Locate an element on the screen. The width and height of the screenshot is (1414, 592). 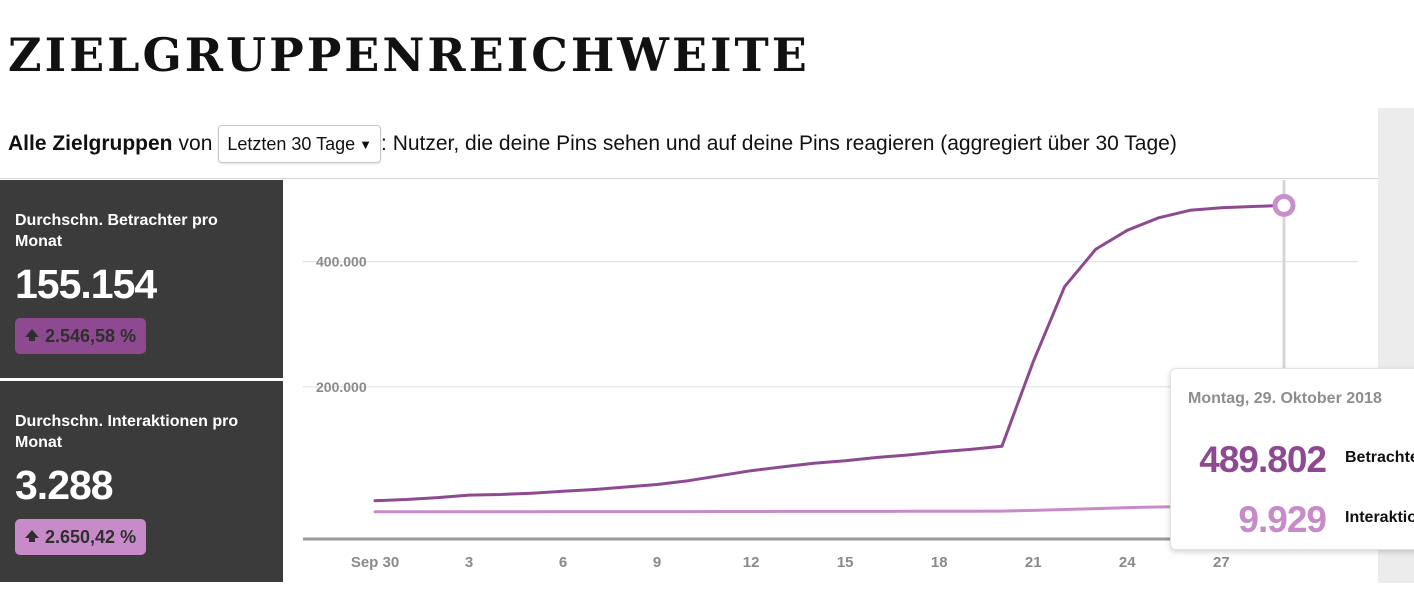
audience-label: Alle Zielgruppen is located at coordinates (90, 143).